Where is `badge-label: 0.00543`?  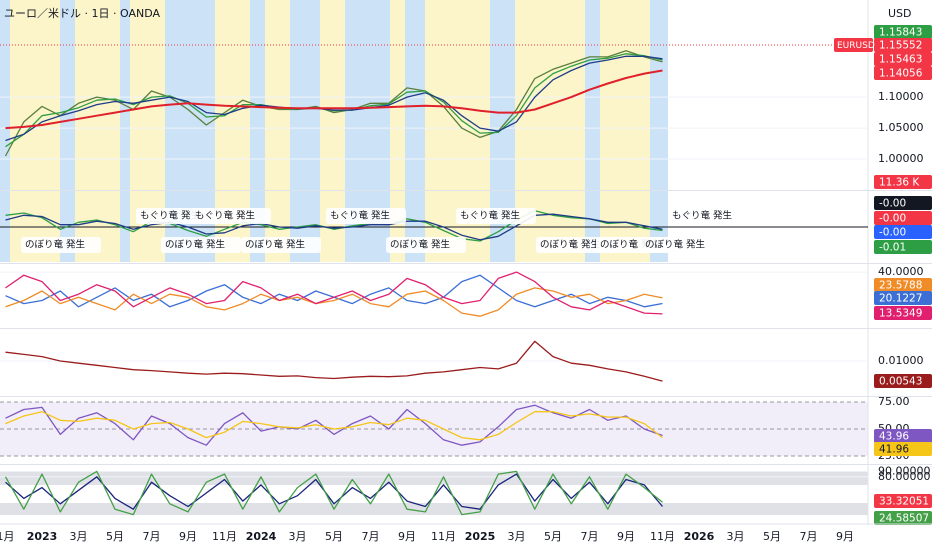 badge-label: 0.00543 is located at coordinates (900, 382).